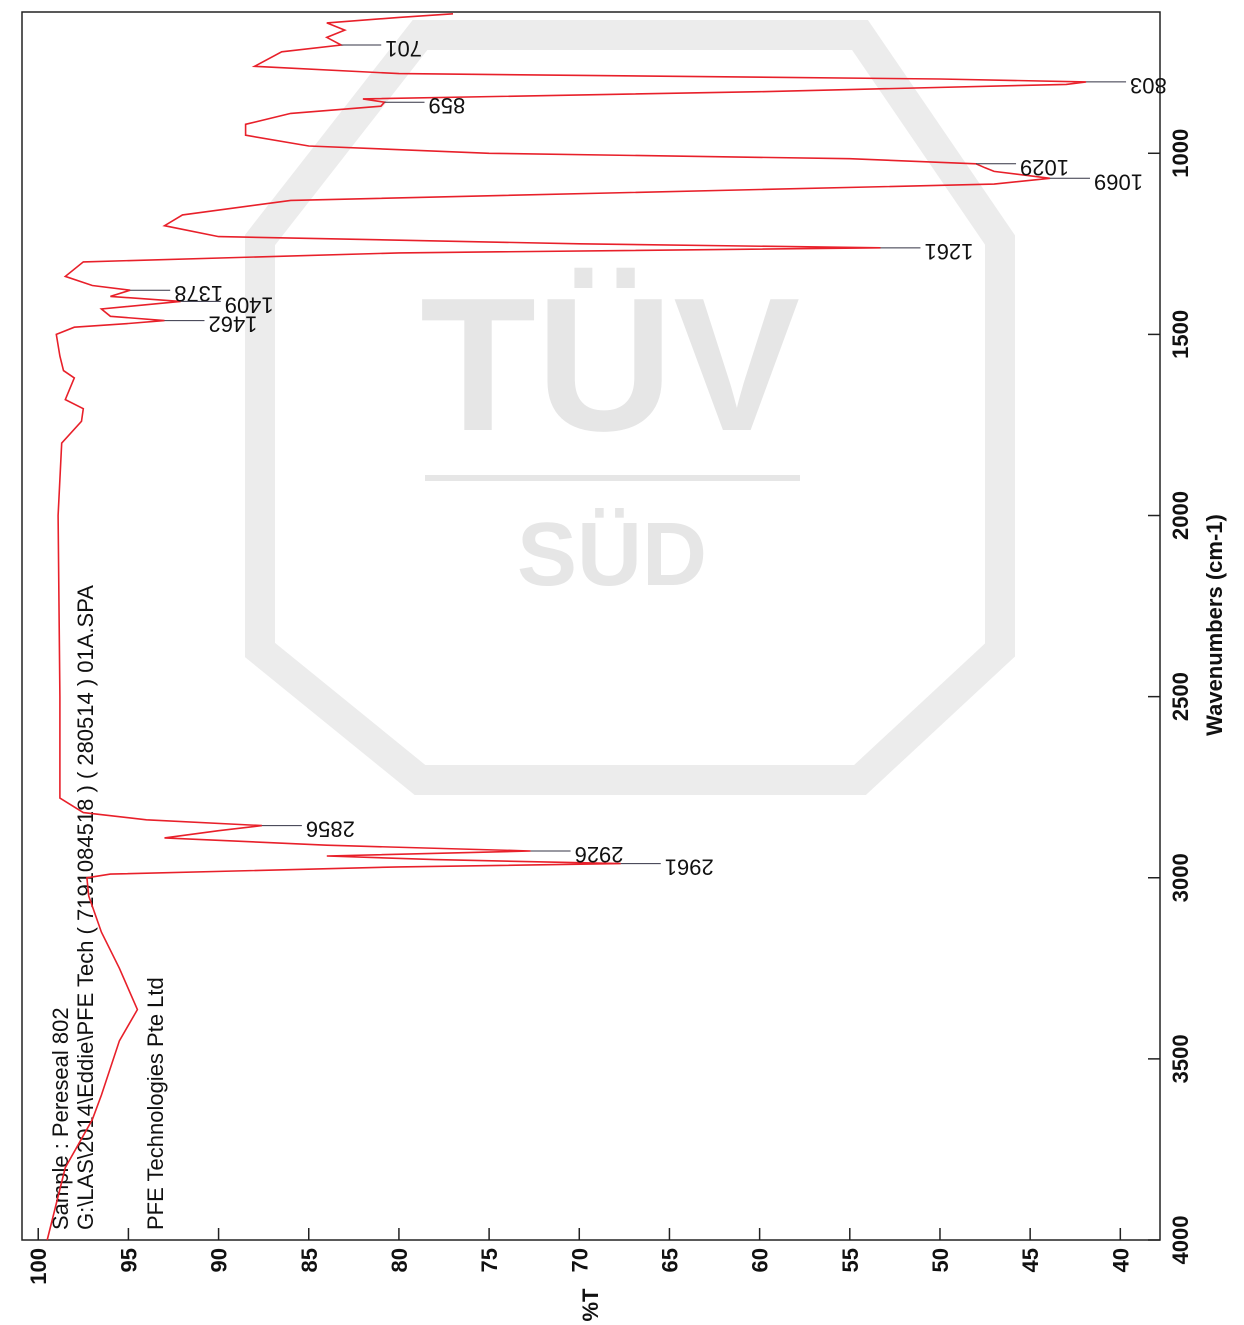  What do you see at coordinates (590, 1305) in the screenshot?
I see `y-axis-label: %T` at bounding box center [590, 1305].